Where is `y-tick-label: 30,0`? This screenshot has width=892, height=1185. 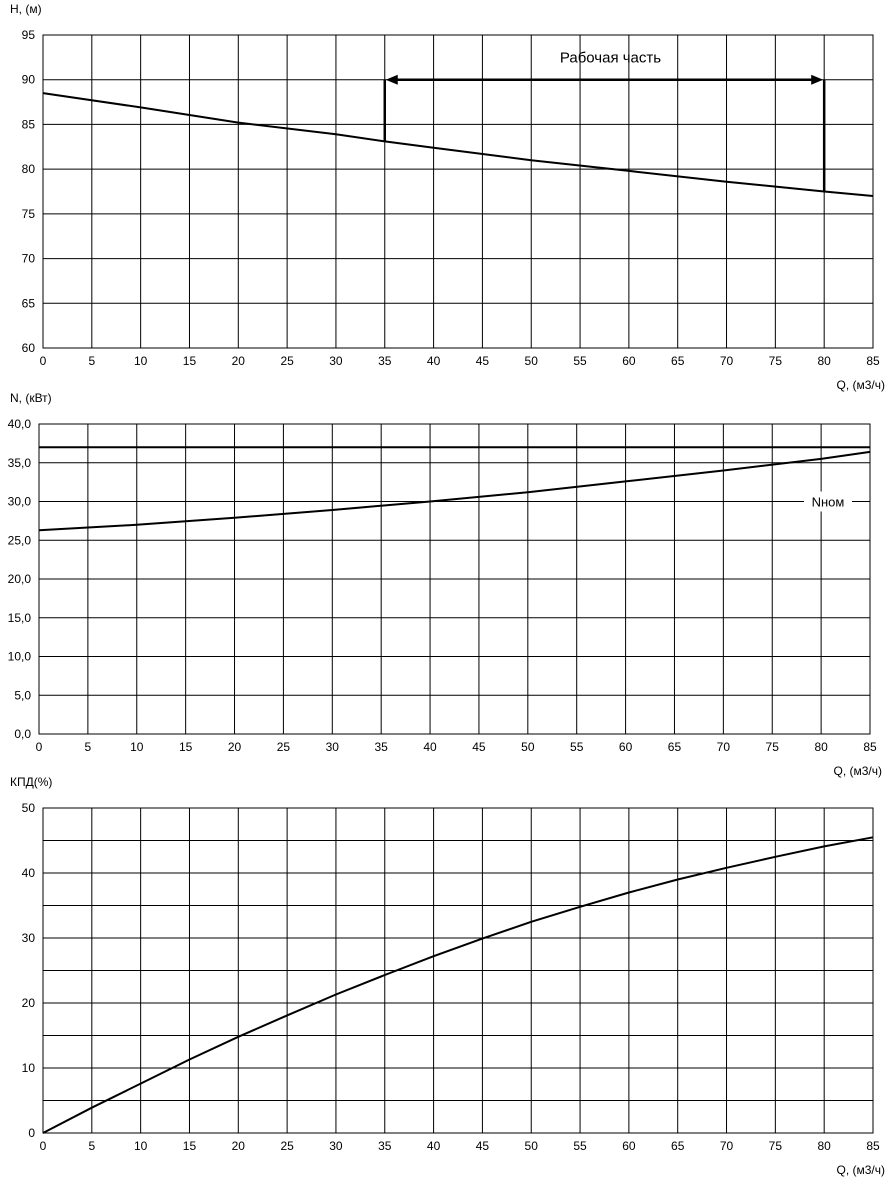 y-tick-label: 30,0 is located at coordinates (20, 502).